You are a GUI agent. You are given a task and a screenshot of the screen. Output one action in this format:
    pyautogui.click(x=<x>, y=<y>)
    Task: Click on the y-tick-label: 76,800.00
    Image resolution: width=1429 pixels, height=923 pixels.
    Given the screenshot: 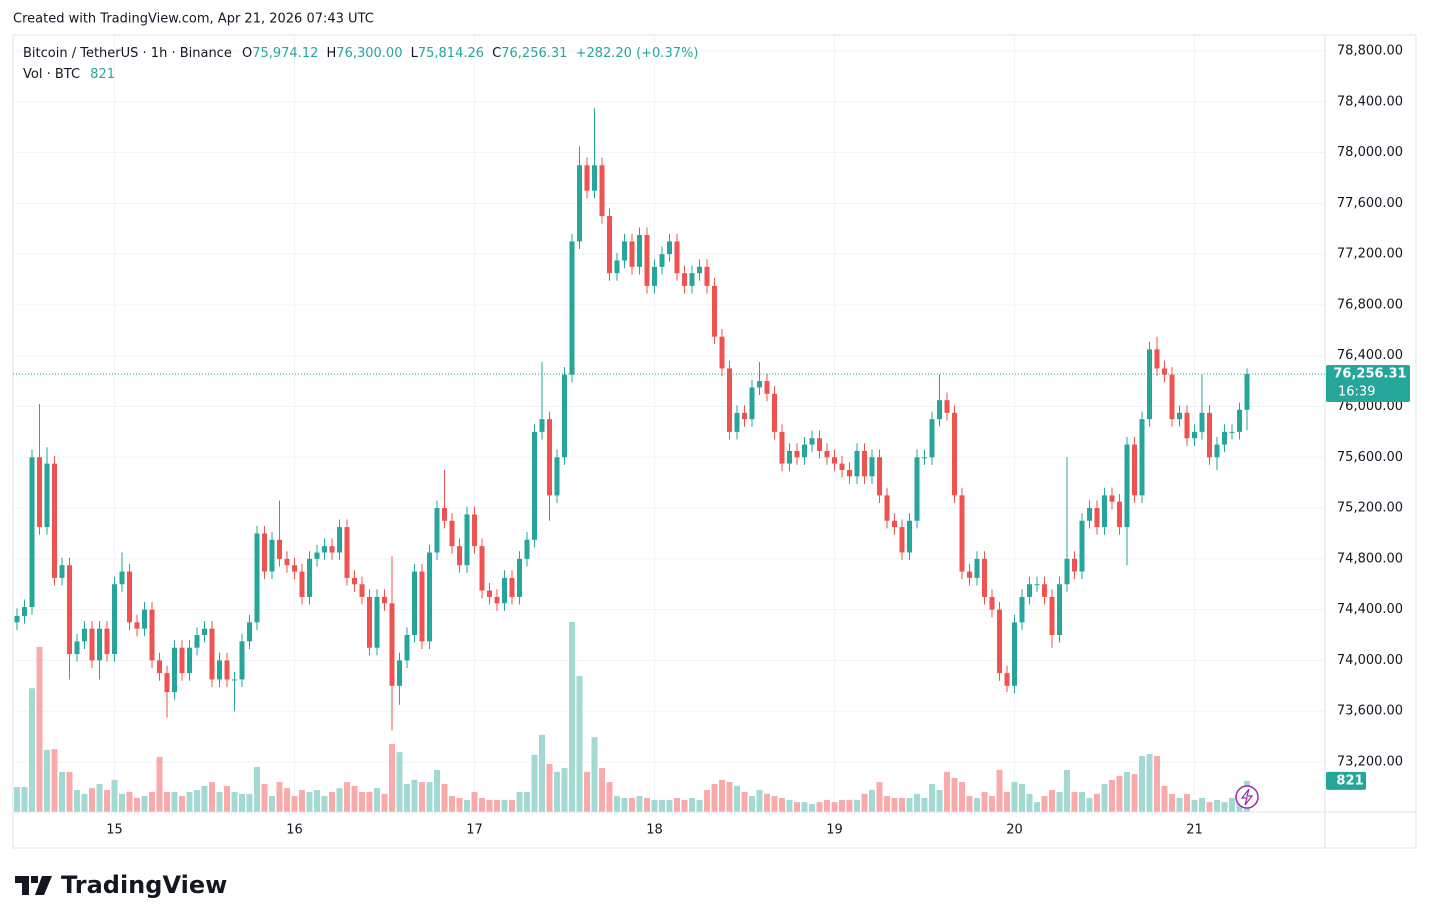 What is the action you would take?
    pyautogui.click(x=1370, y=304)
    